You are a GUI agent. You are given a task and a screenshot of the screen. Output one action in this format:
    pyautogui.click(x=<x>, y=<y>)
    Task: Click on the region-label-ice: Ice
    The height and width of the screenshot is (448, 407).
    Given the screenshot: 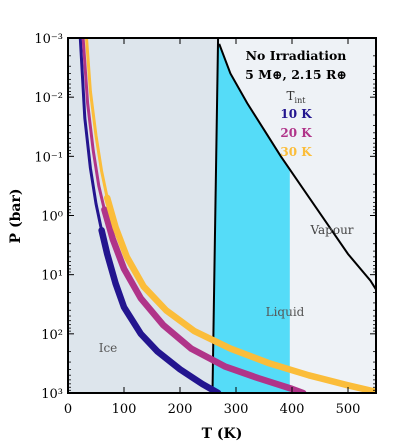 What is the action you would take?
    pyautogui.click(x=108, y=348)
    